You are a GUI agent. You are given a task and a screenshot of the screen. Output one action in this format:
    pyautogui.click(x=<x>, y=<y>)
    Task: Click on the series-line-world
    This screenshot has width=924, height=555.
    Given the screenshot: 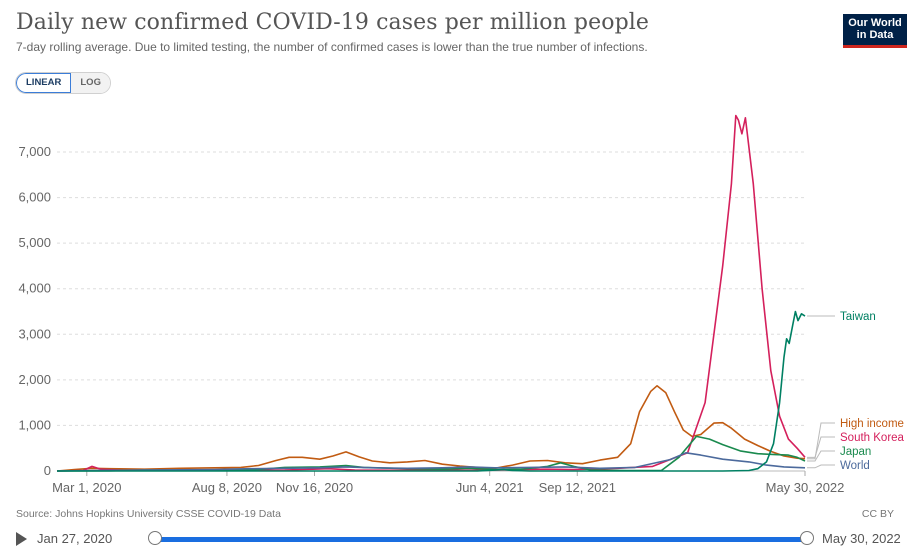 What is the action you would take?
    pyautogui.click(x=431, y=462)
    